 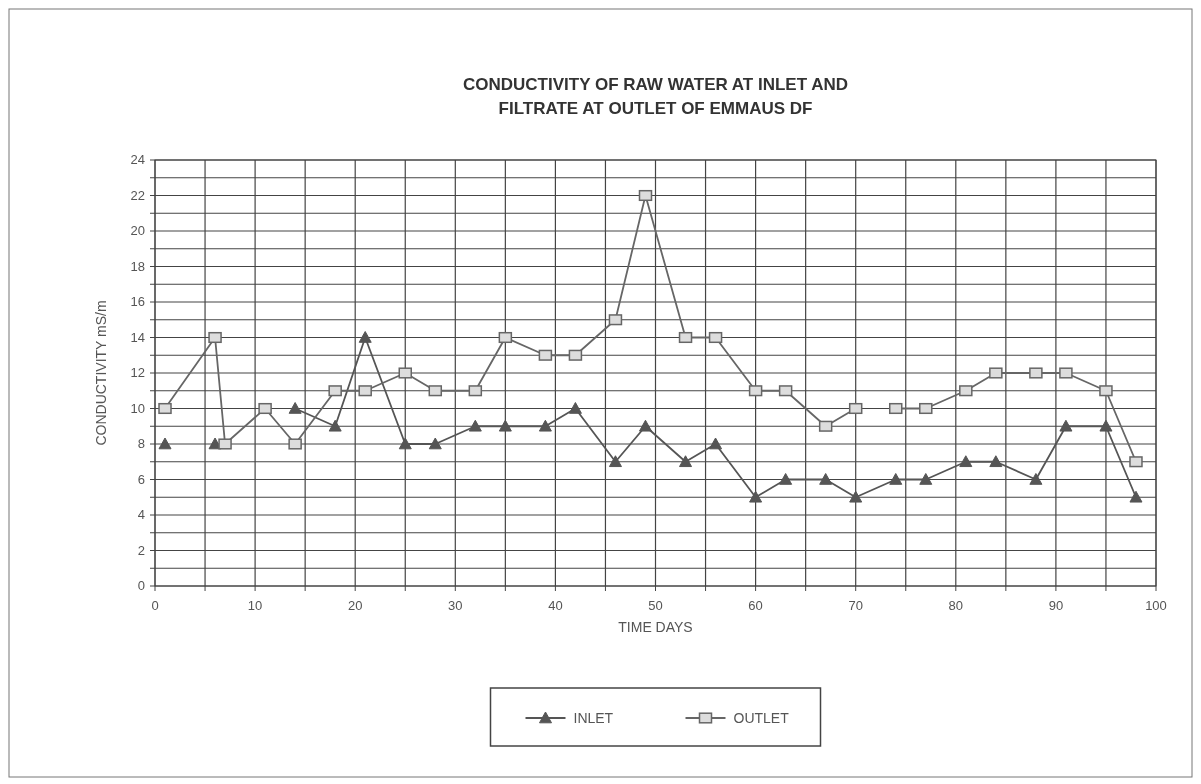 What do you see at coordinates (141, 479) in the screenshot?
I see `y-tick-label: 6` at bounding box center [141, 479].